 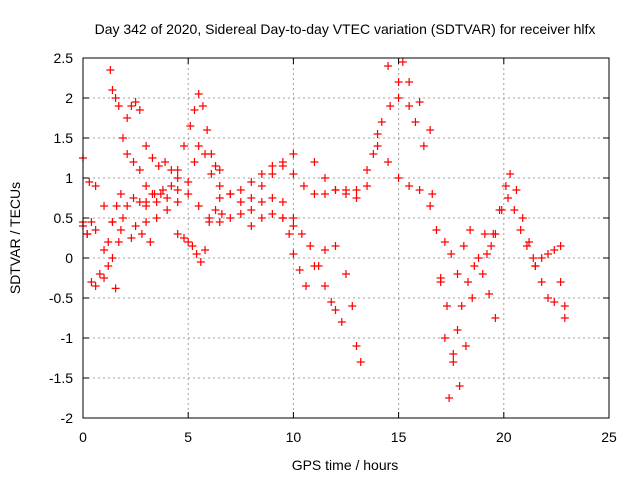 I want to click on series-sat-c, so click(x=89, y=228).